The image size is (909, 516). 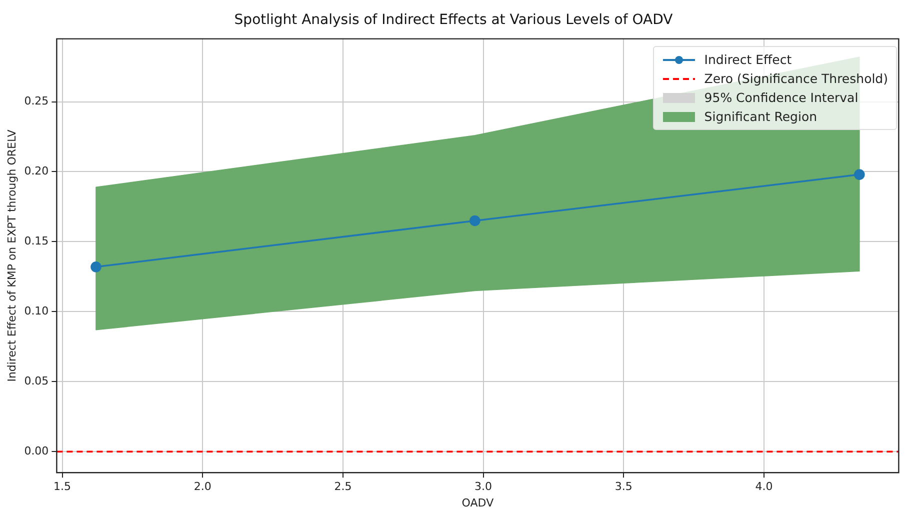 I want to click on chart-title: Spotlight Analysis of Indirect Effects at Various Levels of OADV, so click(x=454, y=20).